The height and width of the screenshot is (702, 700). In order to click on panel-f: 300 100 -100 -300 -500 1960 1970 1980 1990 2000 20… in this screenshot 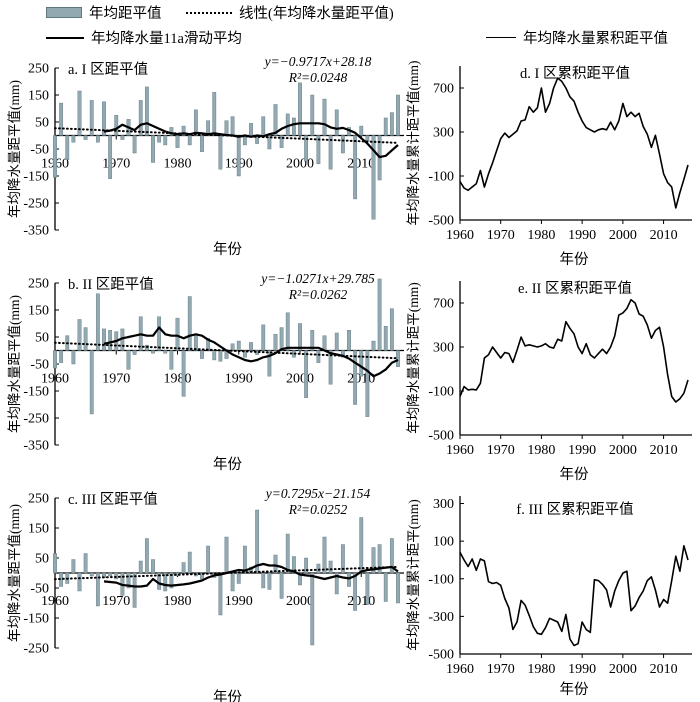, I will do `click(550, 592)`.